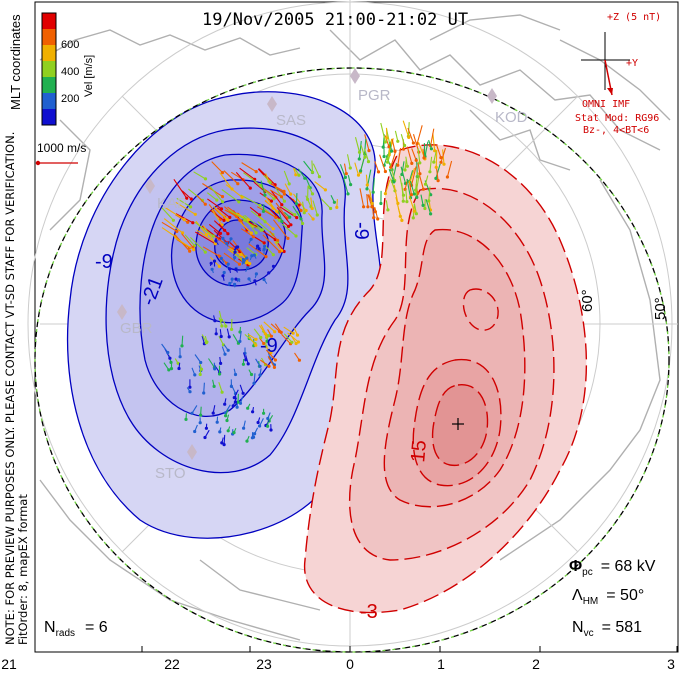  Describe the element at coordinates (419, 451) in the screenshot. I see `contour-label: 15` at that location.